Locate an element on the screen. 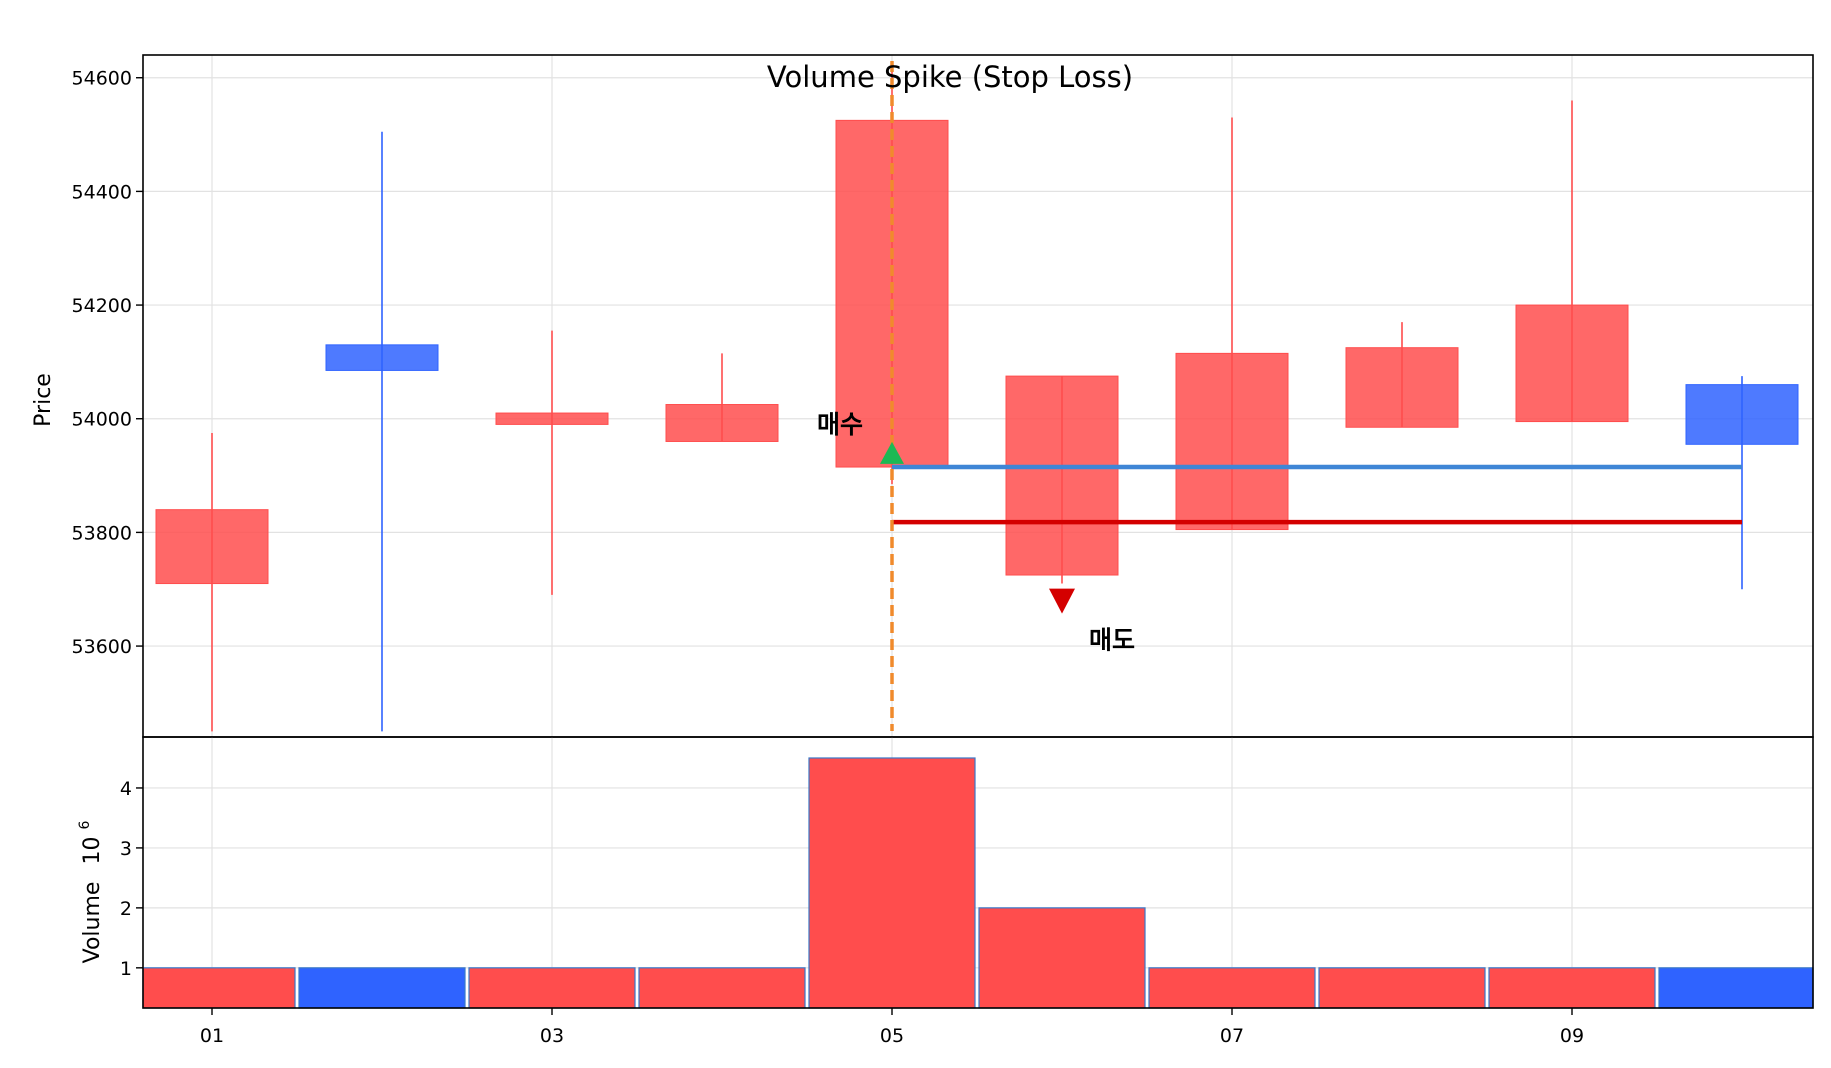 Image resolution: width=1831 pixels, height=1068 pixels. price-y-tick-label: 53600 is located at coordinates (102, 647).